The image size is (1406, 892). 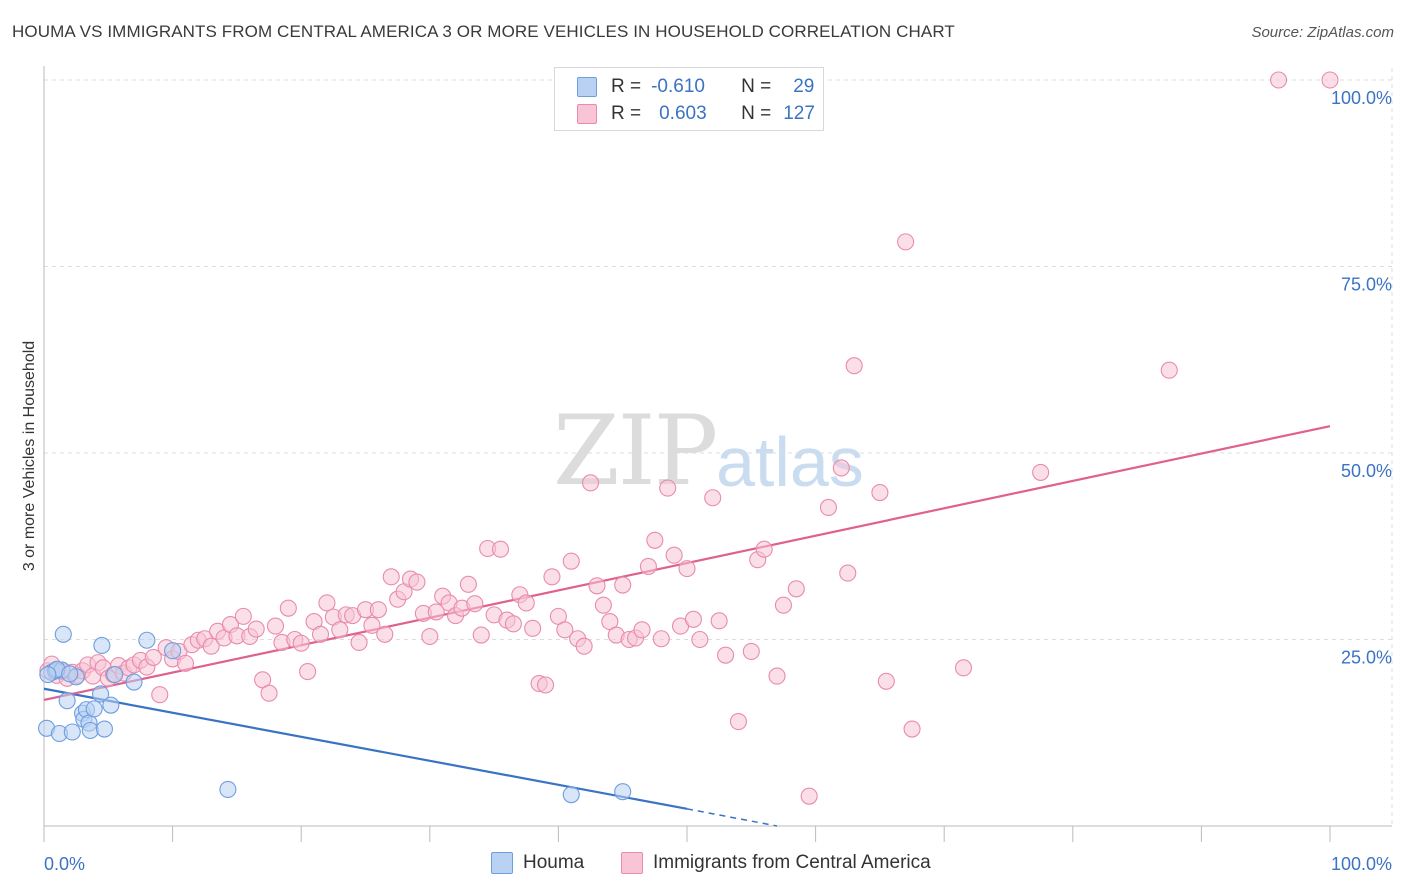 What do you see at coordinates (792, 862) in the screenshot?
I see `legend-label-central-america: Immigrants from Central America` at bounding box center [792, 862].